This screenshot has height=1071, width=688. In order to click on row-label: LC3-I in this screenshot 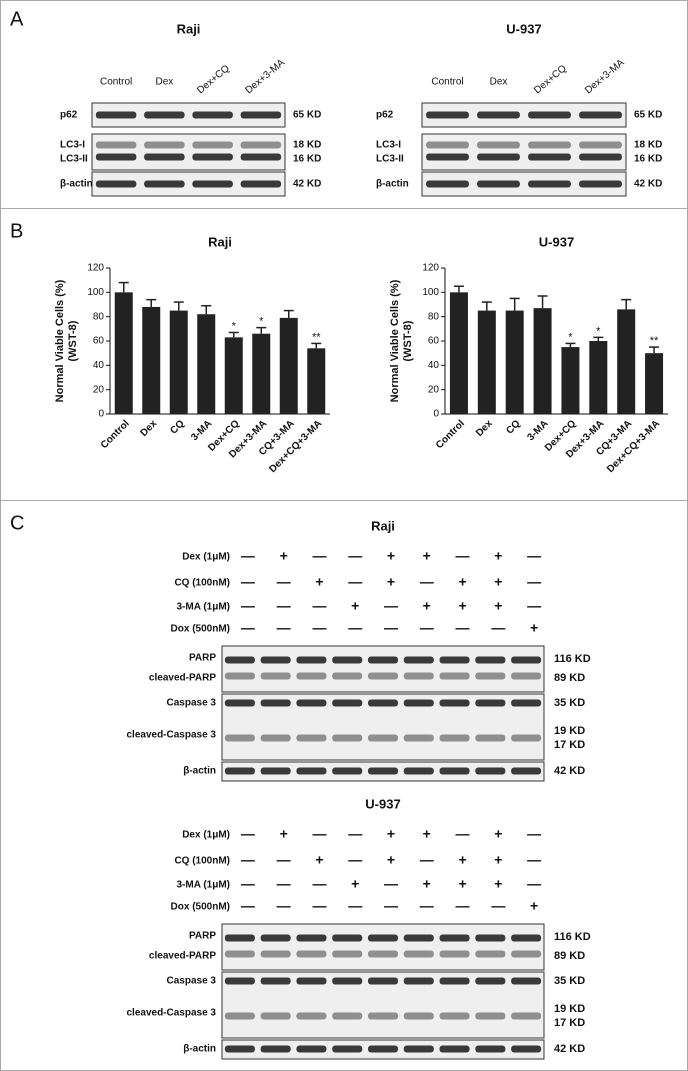, I will do `click(72, 145)`.